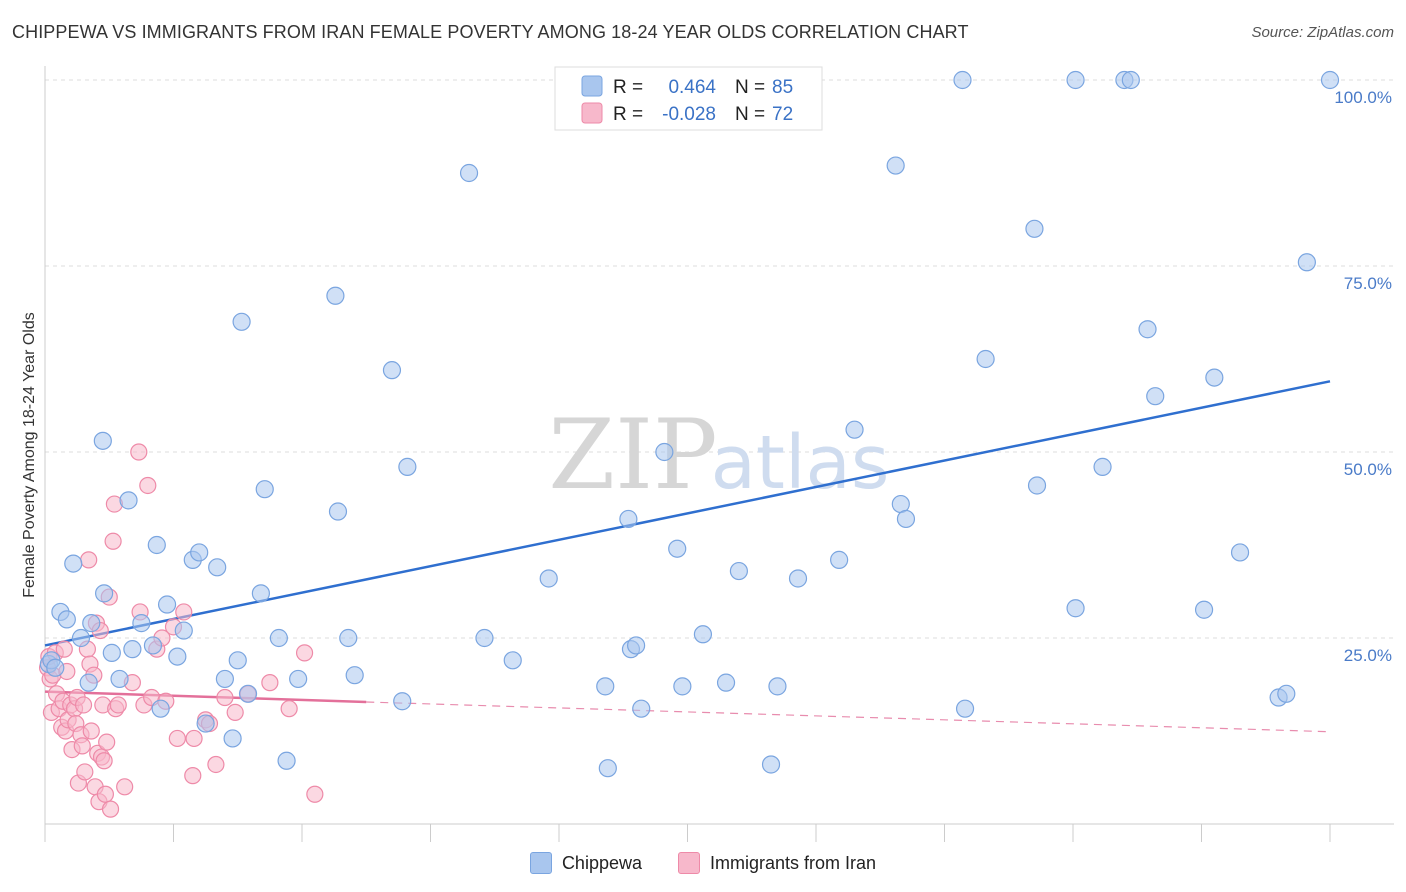  What do you see at coordinates (1363, 97) in the screenshot?
I see `y-tick-label-3: 100.0%` at bounding box center [1363, 97].